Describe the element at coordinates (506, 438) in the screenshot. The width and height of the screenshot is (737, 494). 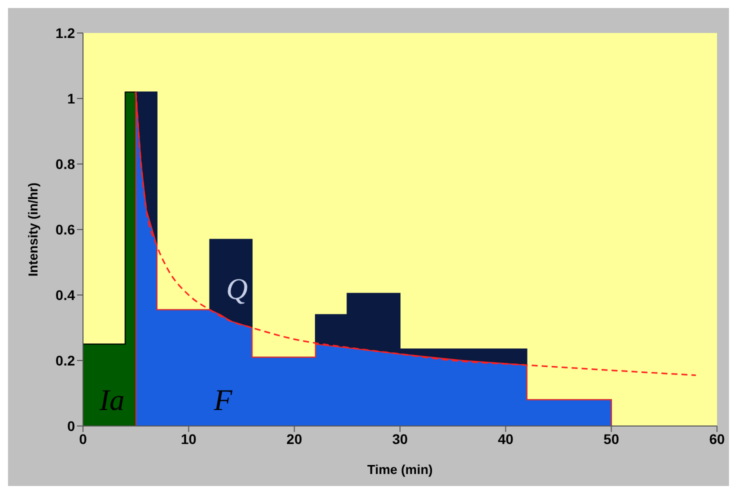
I see `x-tick-label: 40` at that location.